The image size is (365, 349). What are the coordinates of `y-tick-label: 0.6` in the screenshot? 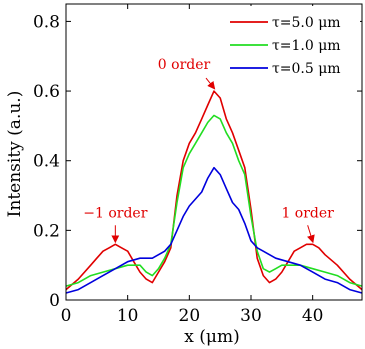 It's located at (46, 92).